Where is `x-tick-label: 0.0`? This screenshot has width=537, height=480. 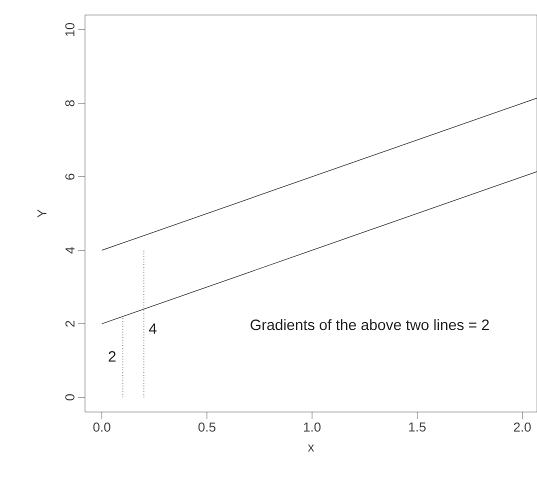
x-tick-label: 0.0 is located at coordinates (101, 427).